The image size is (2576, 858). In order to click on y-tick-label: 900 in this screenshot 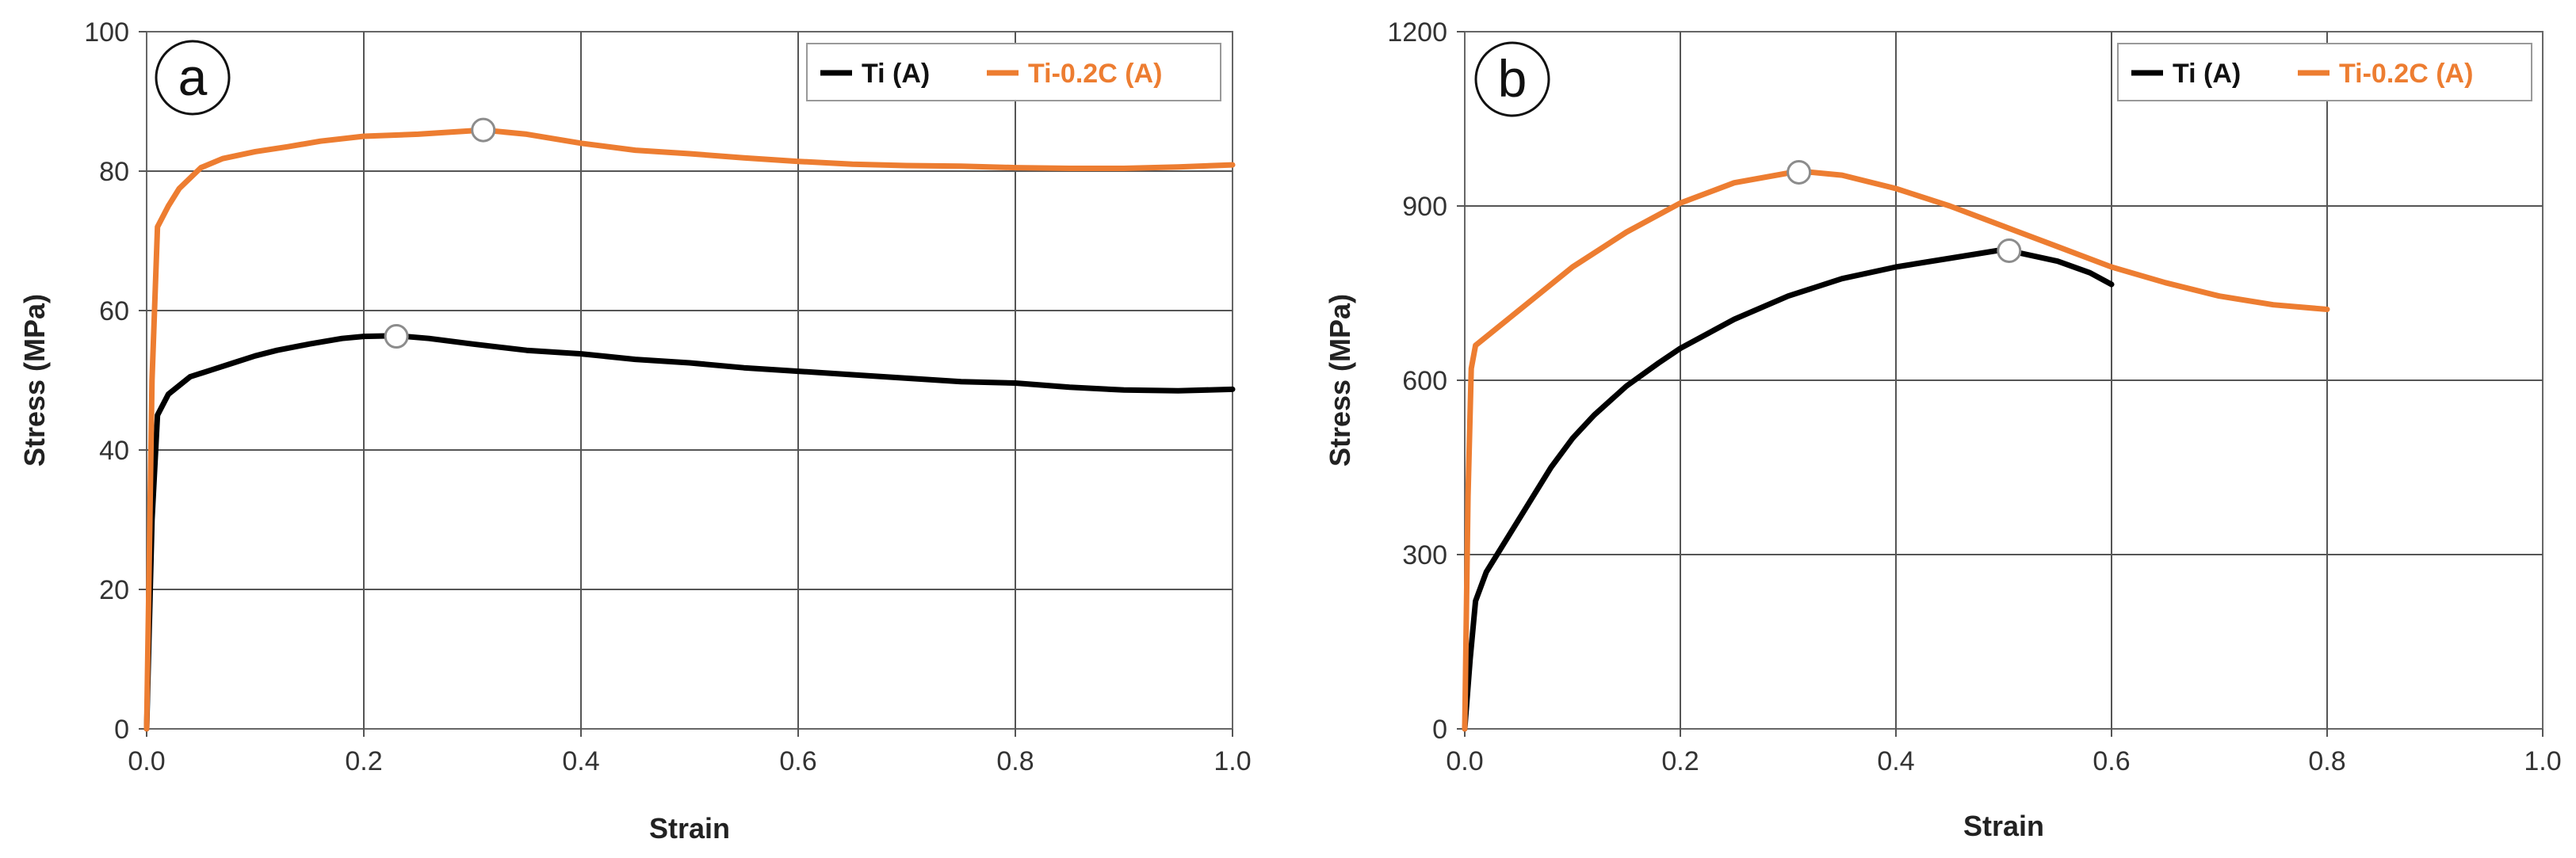, I will do `click(1424, 207)`.